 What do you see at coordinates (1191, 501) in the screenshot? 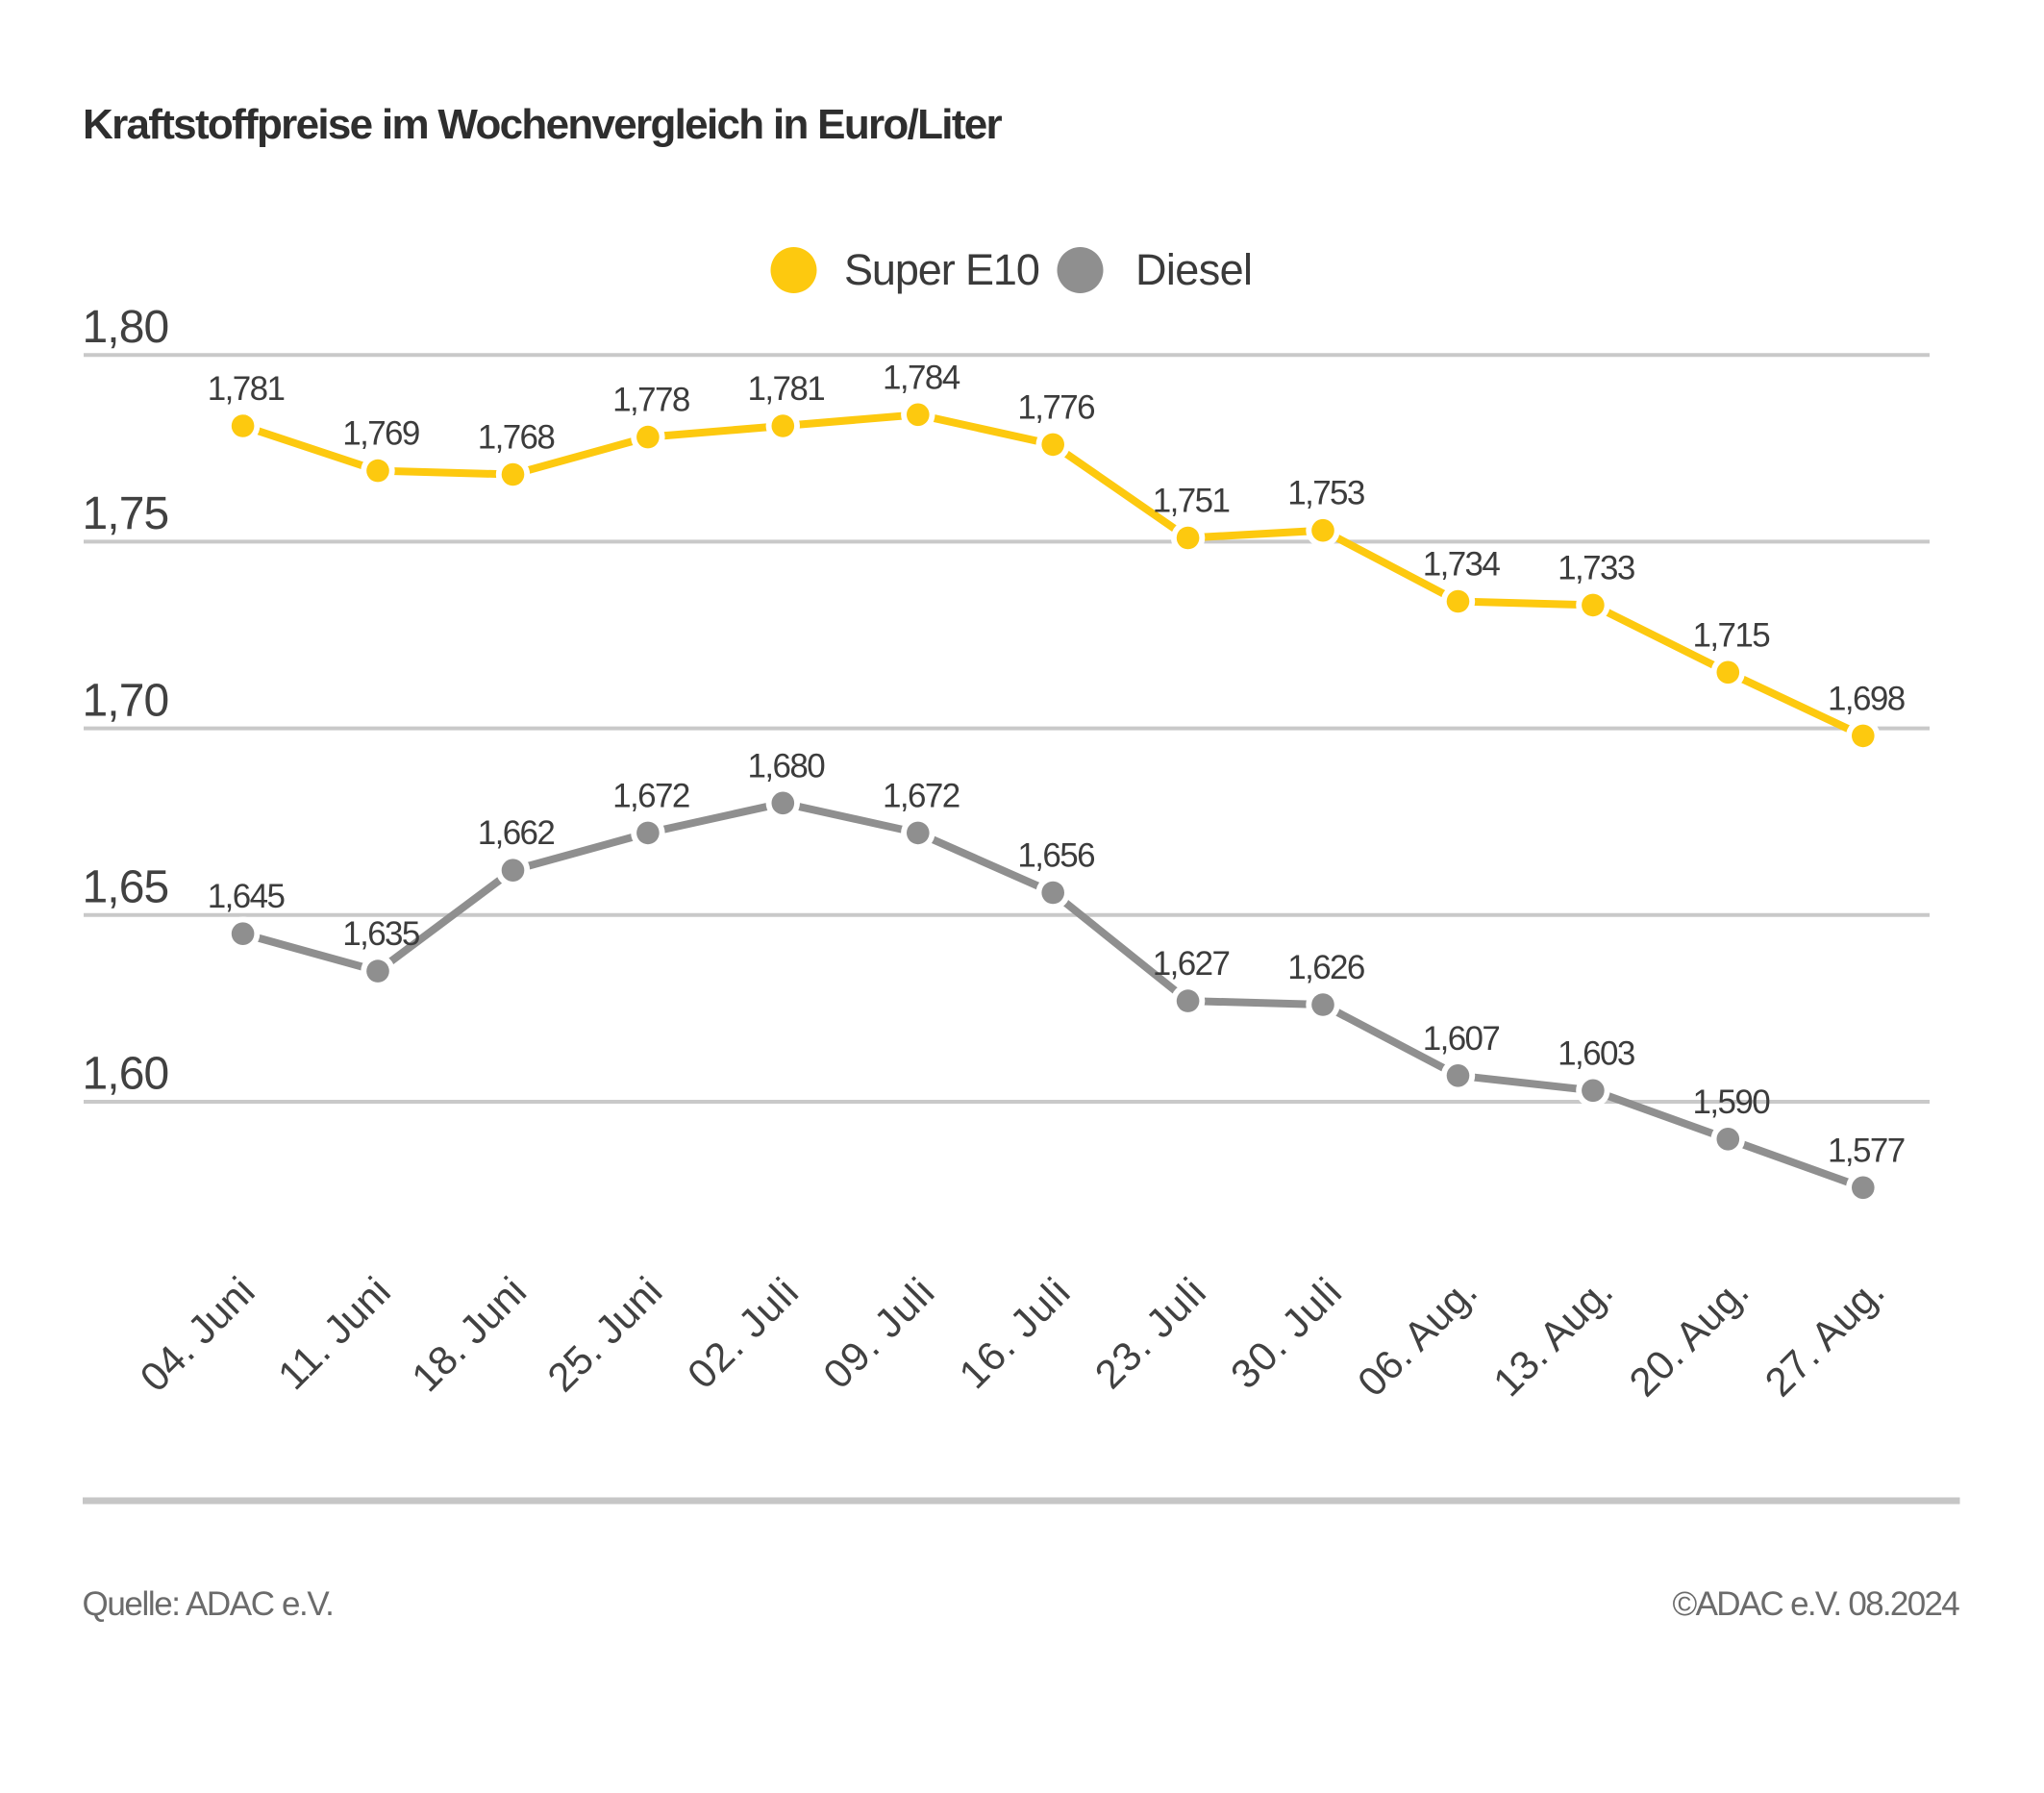
I see `svg-text: 1,751` at bounding box center [1191, 501].